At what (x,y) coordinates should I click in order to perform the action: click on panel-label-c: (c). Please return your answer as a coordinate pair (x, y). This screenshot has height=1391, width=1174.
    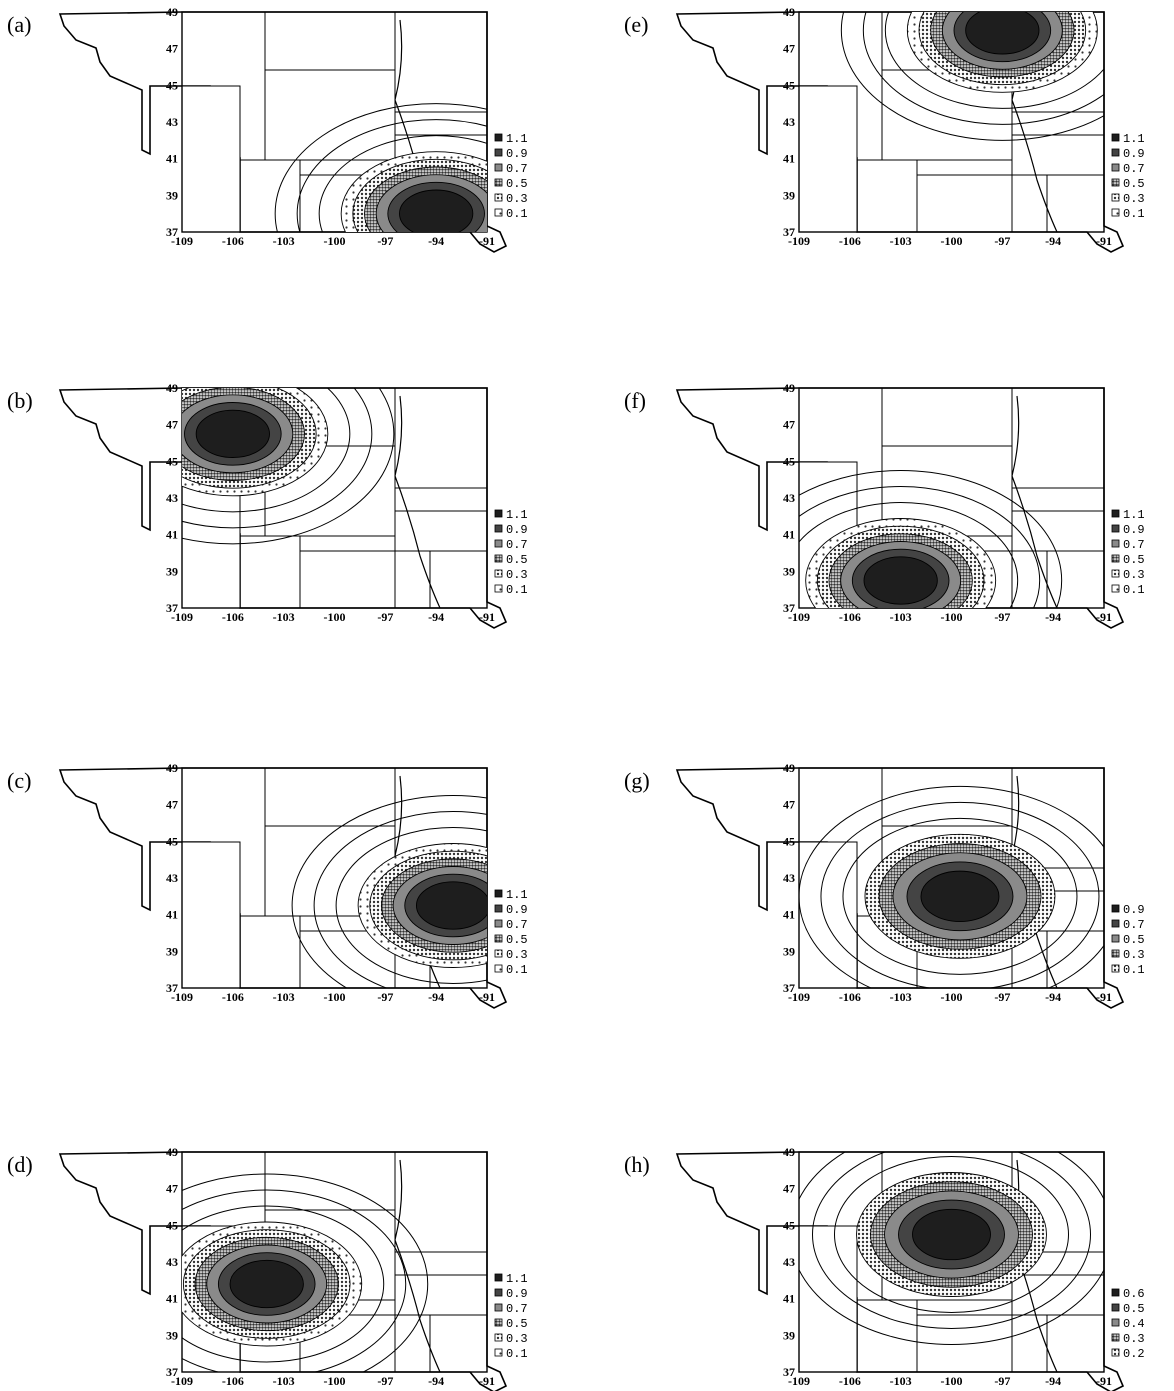
    Looking at the image, I should click on (19, 780).